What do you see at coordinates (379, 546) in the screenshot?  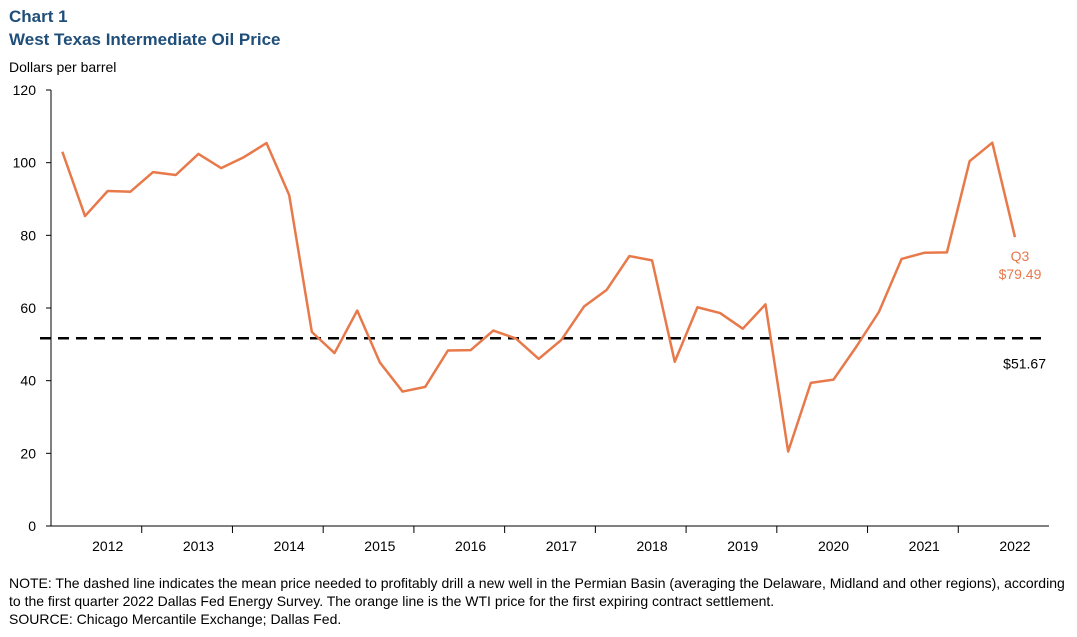 I see `x-tick-label: 2015` at bounding box center [379, 546].